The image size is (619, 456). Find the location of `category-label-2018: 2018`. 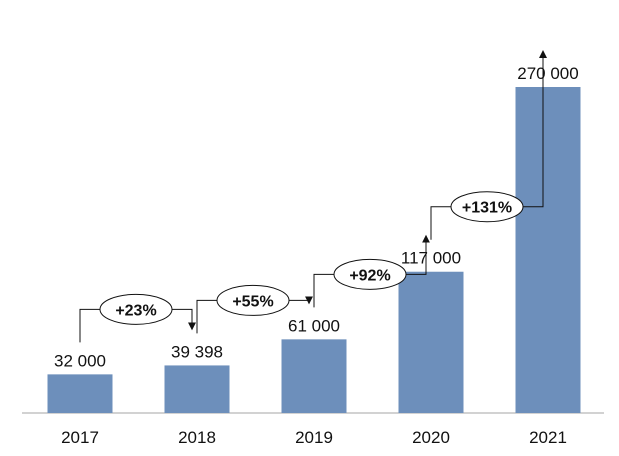

category-label-2018: 2018 is located at coordinates (197, 437).